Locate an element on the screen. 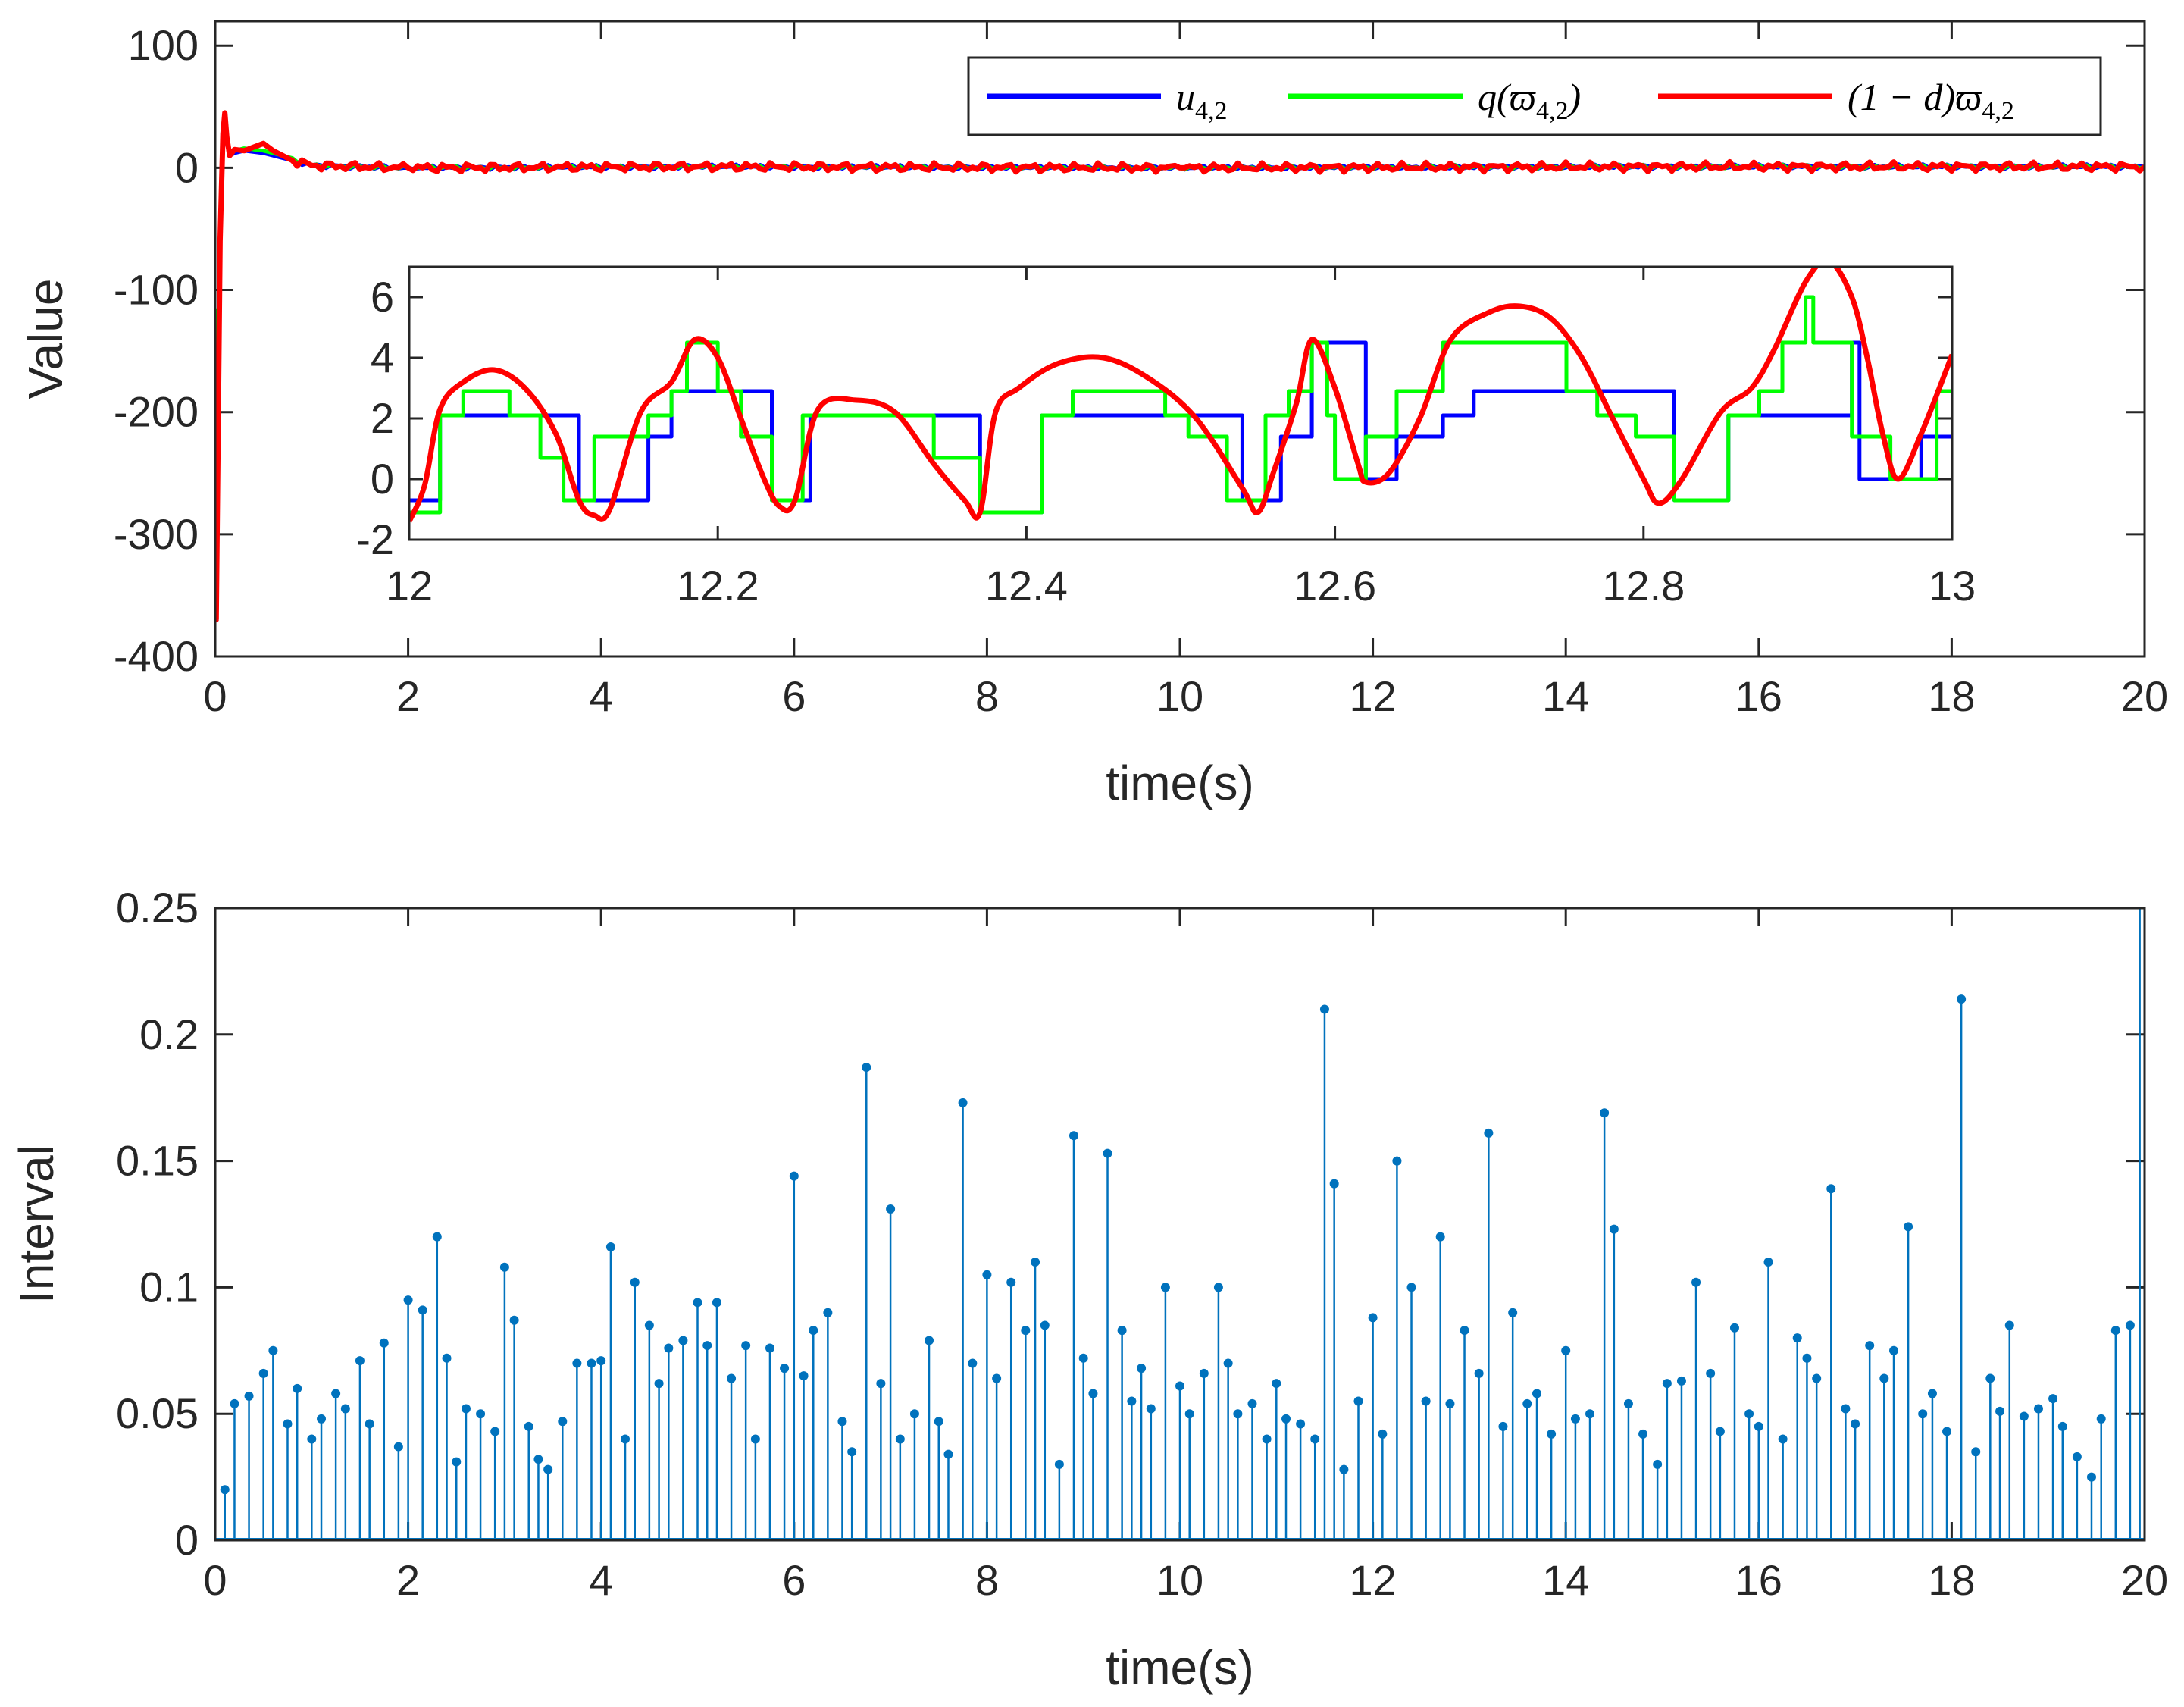 This screenshot has height=1707, width=2184. bottom-x-tick-label: 8 is located at coordinates (987, 1580).